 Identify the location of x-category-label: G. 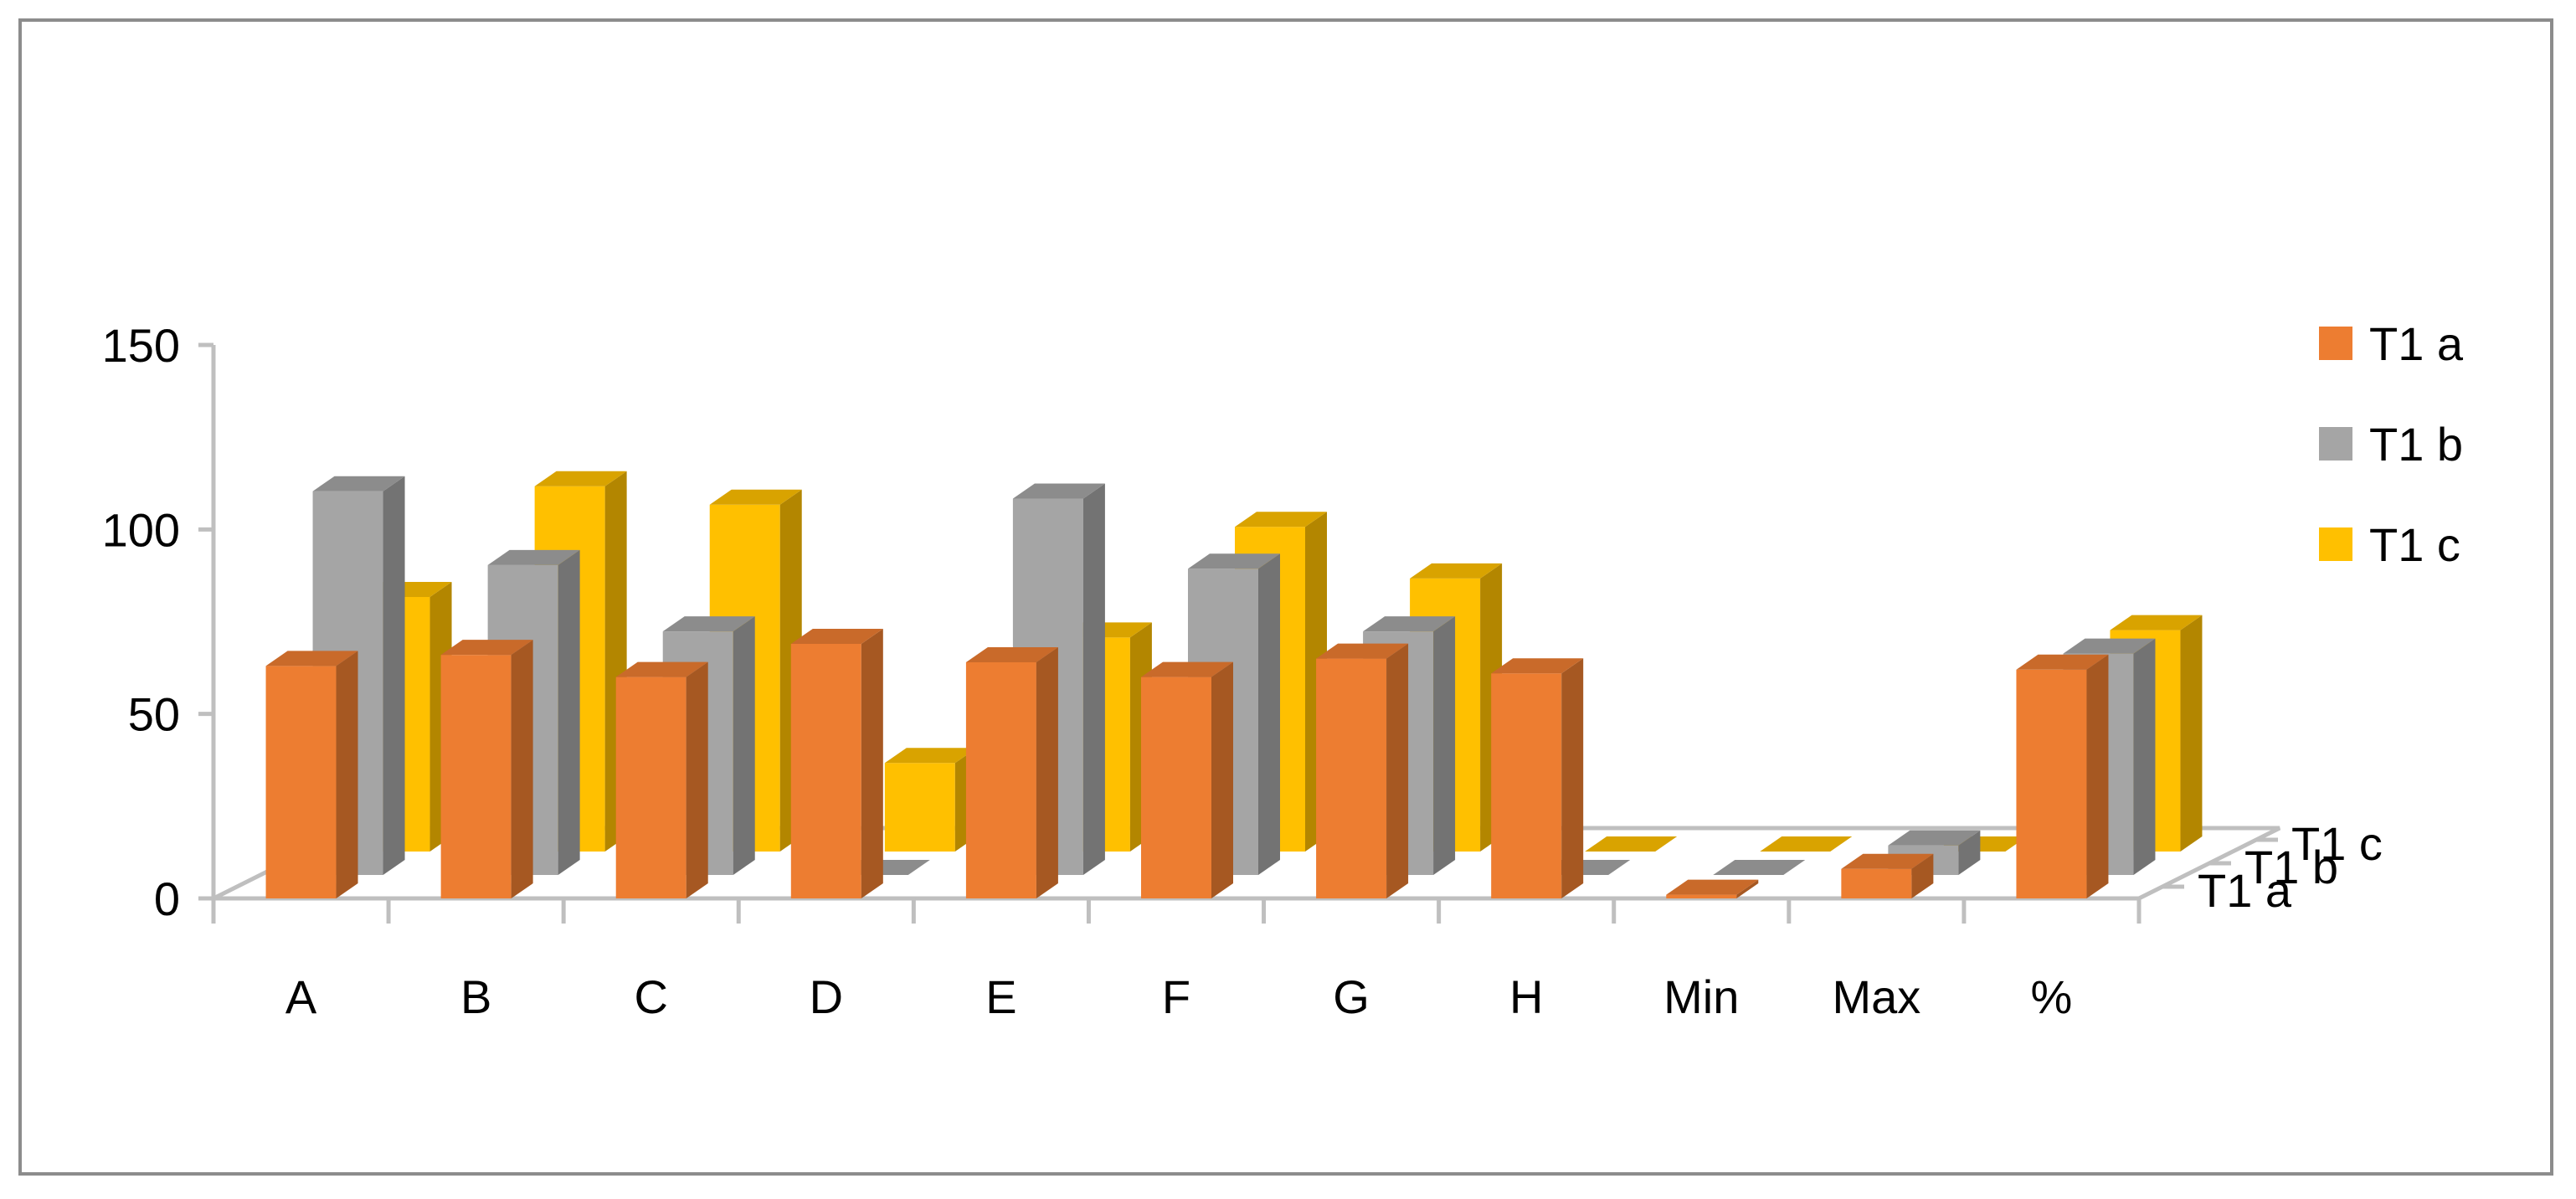
(1352, 996).